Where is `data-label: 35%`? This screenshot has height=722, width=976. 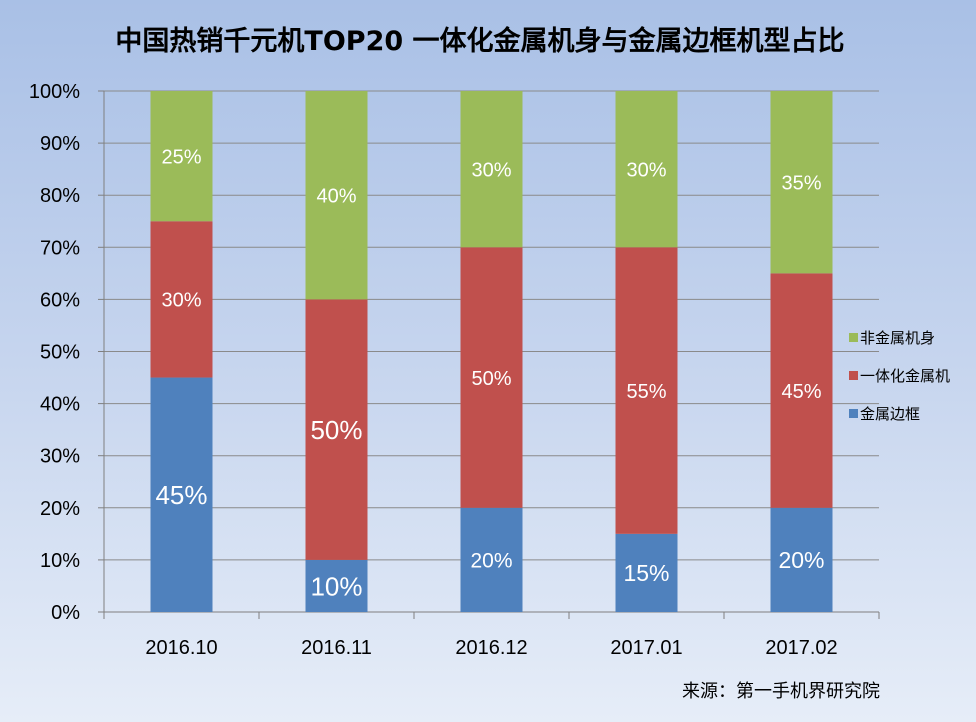
data-label: 35% is located at coordinates (801, 183).